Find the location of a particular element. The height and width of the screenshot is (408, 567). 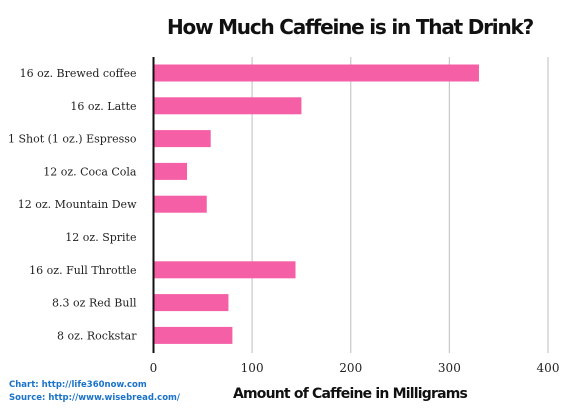

category-label-6: 16 oz. Full Throttle is located at coordinates (82, 270).